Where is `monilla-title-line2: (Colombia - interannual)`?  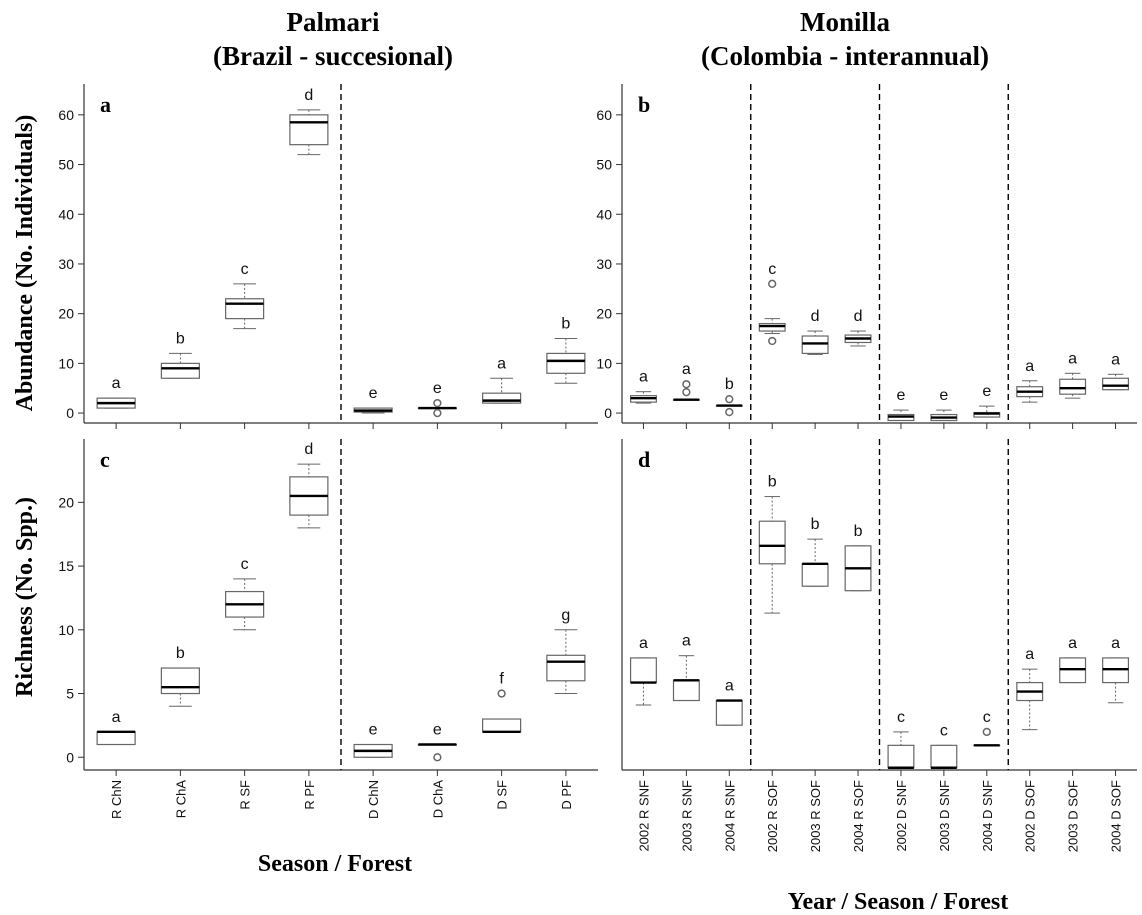
monilla-title-line2: (Colombia - interannual) is located at coordinates (845, 56).